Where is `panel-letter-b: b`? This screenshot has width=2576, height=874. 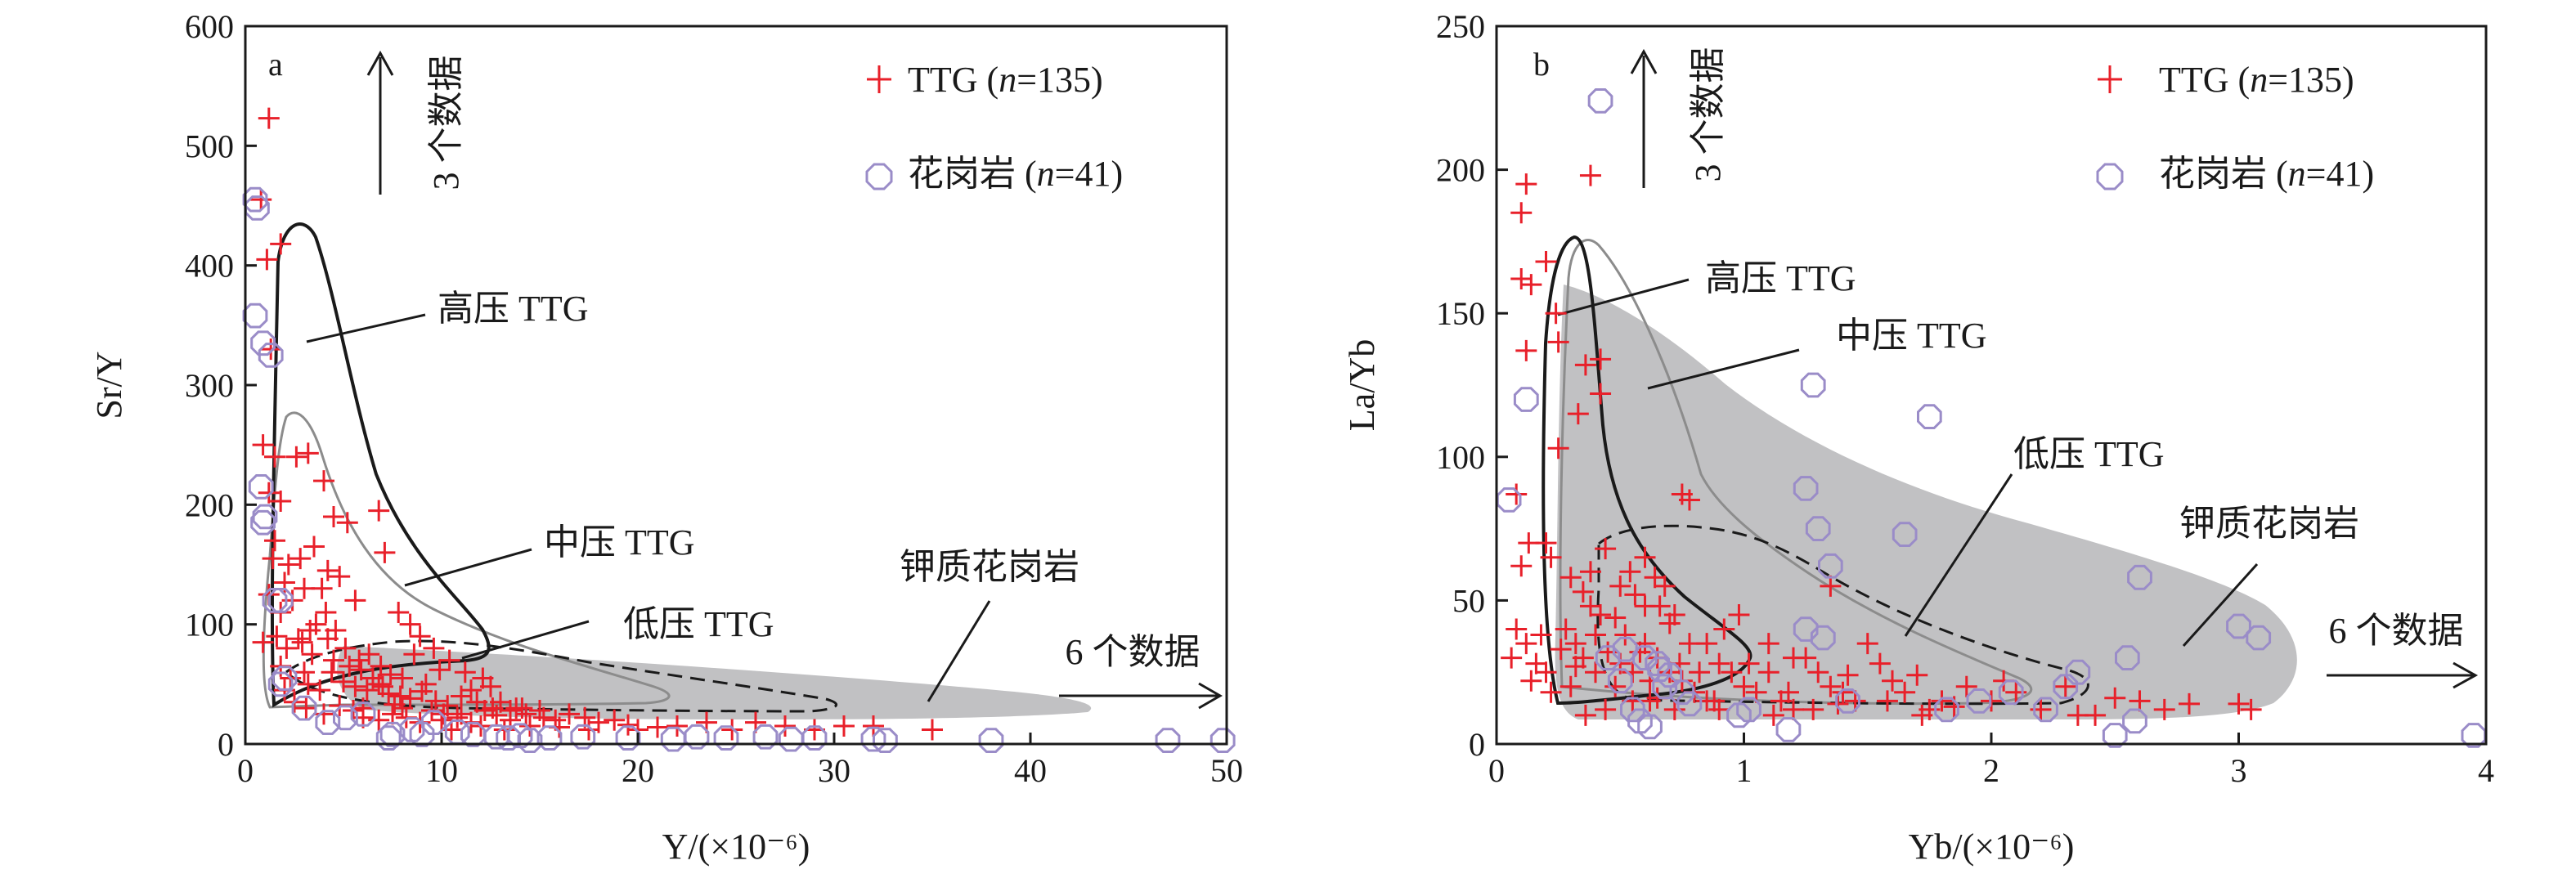
panel-letter-b: b is located at coordinates (1541, 64).